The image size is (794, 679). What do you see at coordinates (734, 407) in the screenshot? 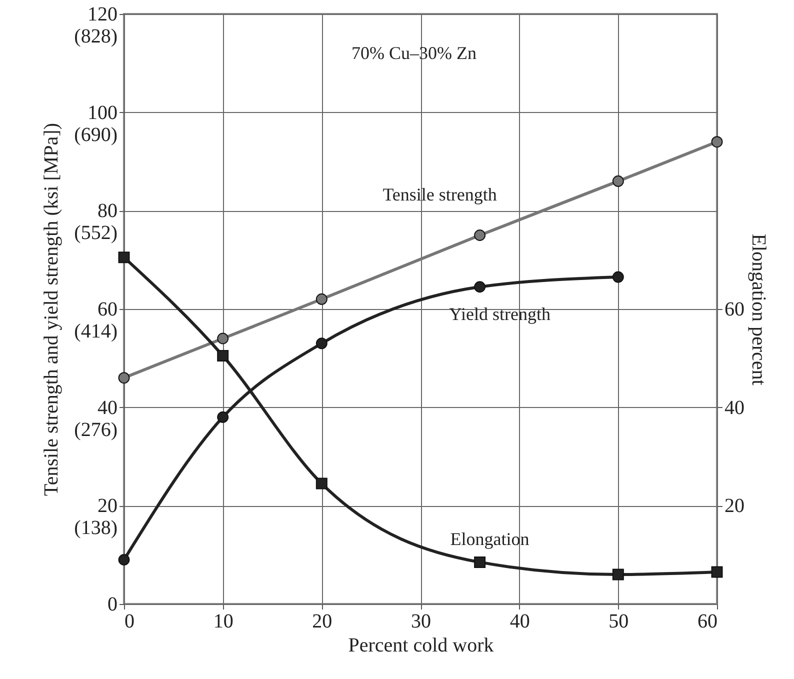
I see `y2-tick-label: 40` at bounding box center [734, 407].